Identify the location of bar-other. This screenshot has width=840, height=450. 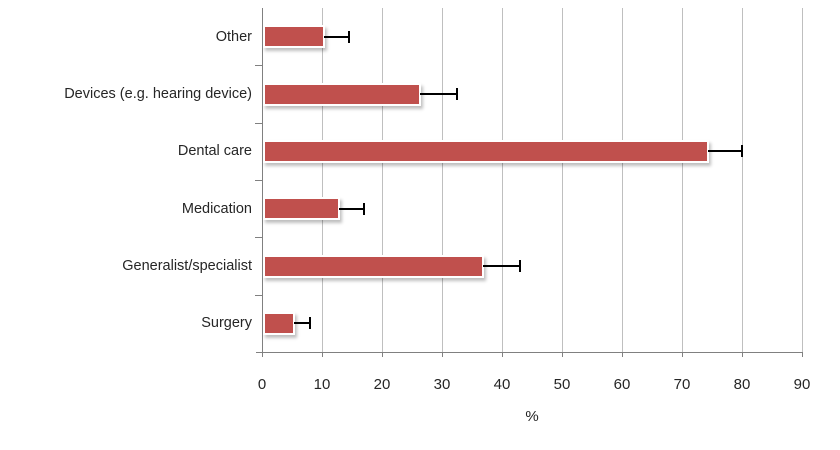
(294, 36).